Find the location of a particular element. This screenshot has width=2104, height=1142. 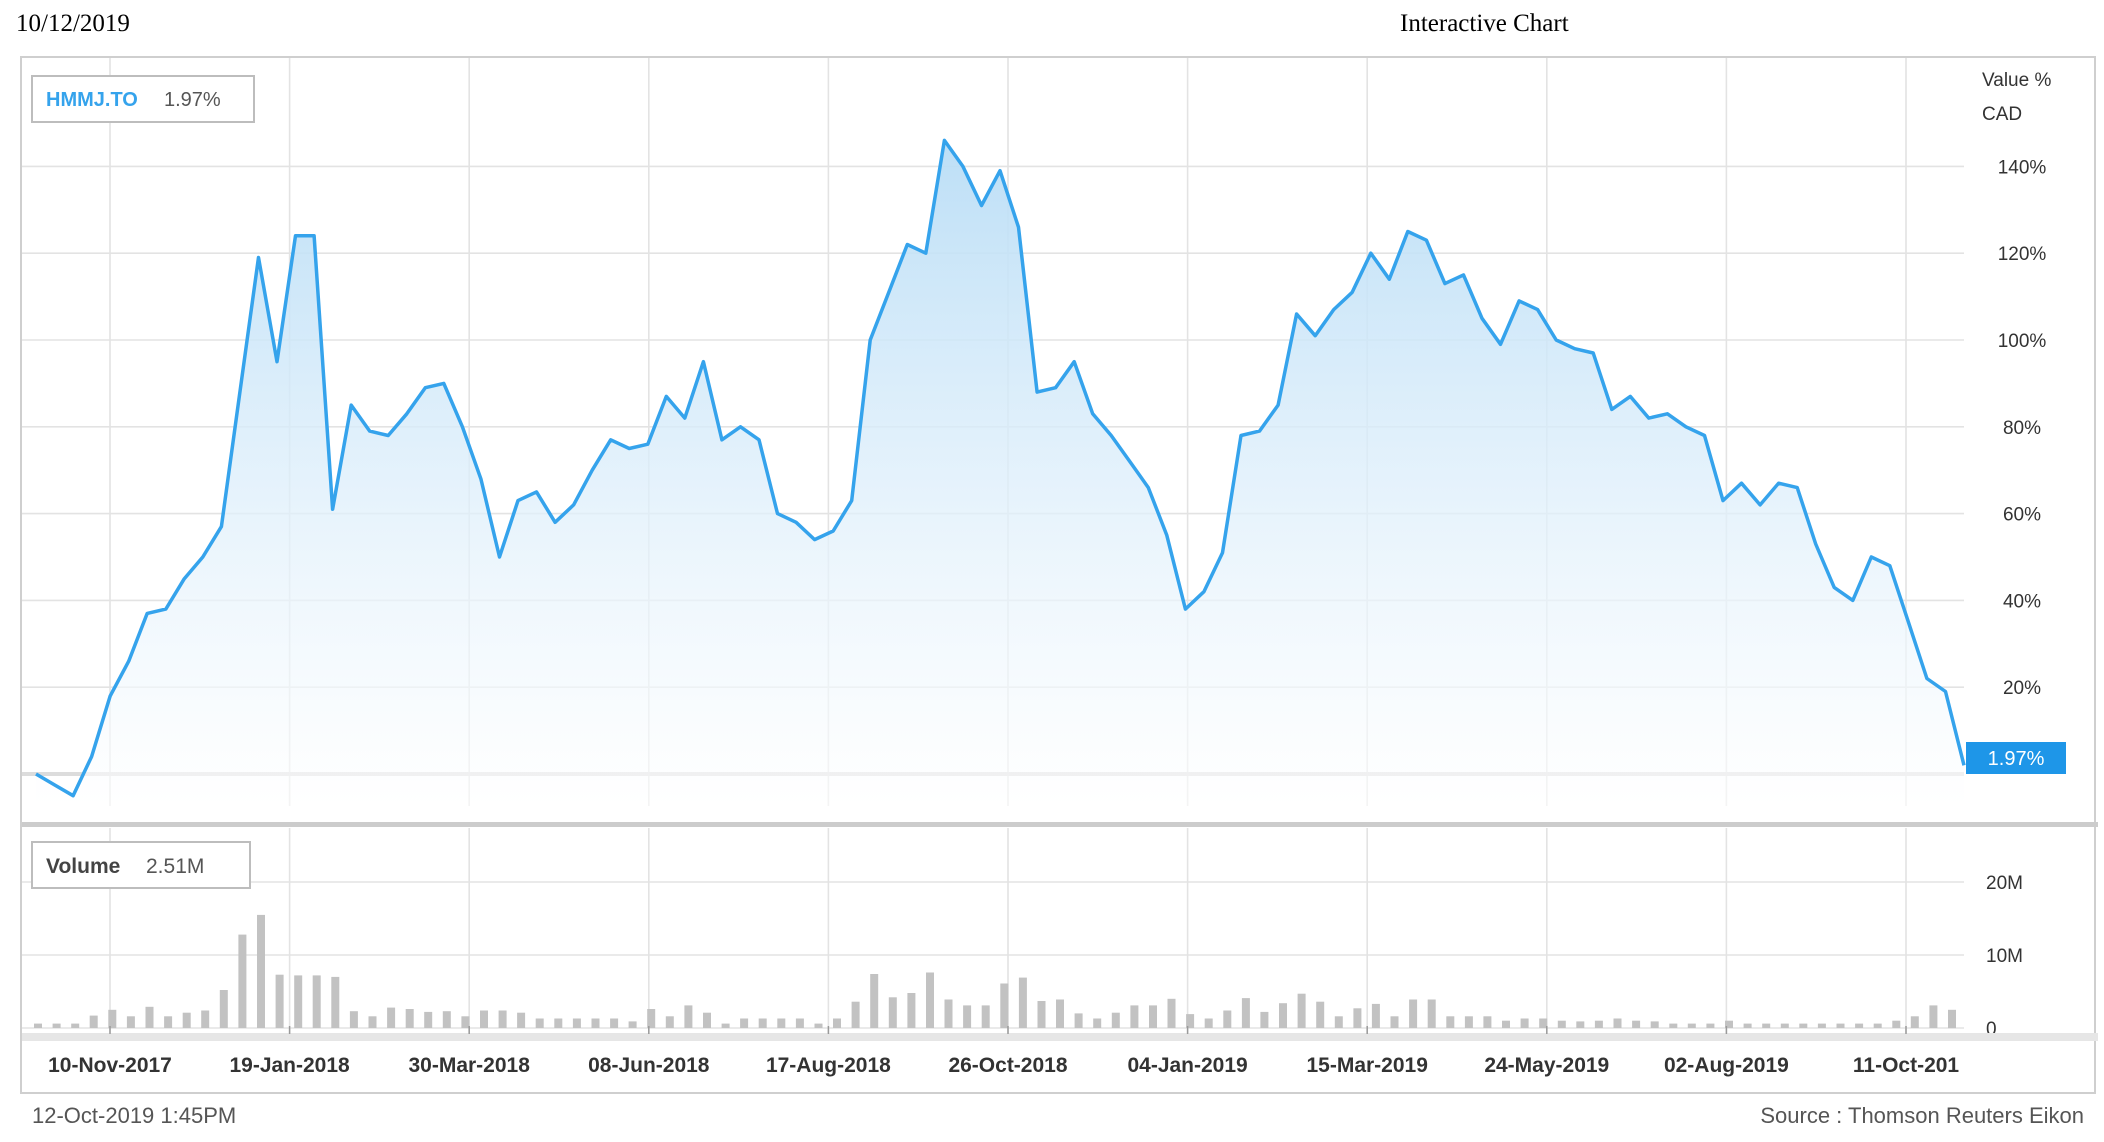

legend-volume-label: Volume is located at coordinates (83, 866).